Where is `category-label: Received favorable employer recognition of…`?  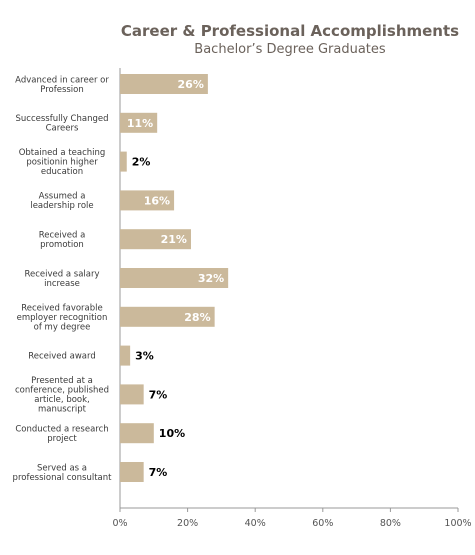
category-label: Received favorable employer recognition of… is located at coordinates (62, 317).